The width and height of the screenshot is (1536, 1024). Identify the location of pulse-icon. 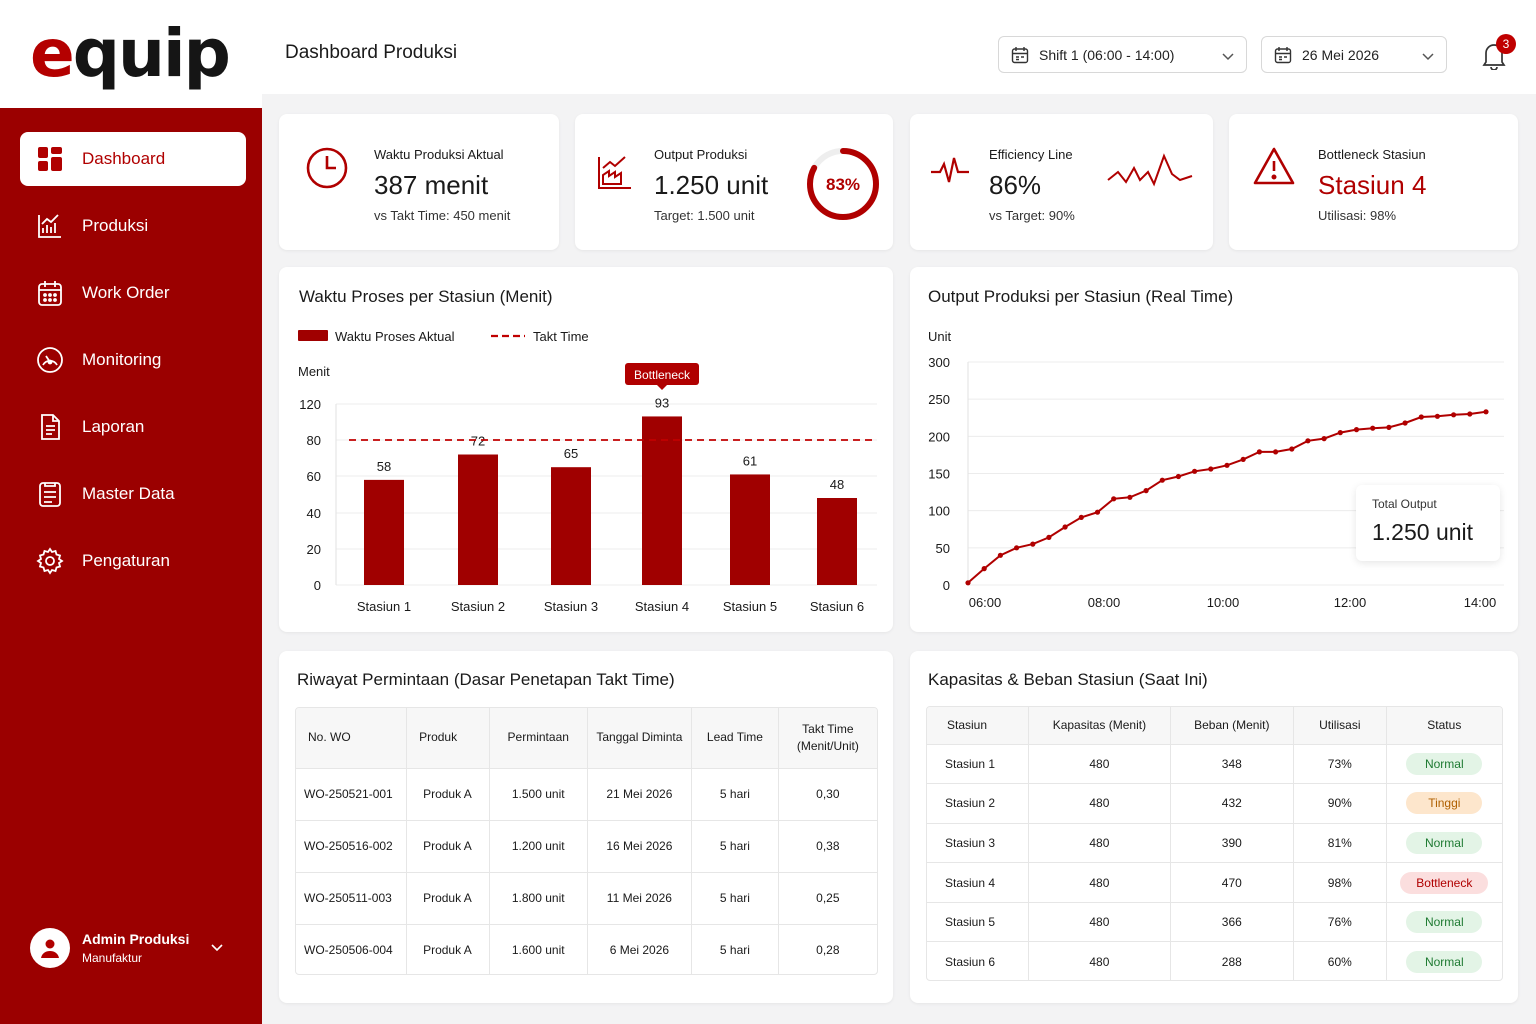
(952, 176).